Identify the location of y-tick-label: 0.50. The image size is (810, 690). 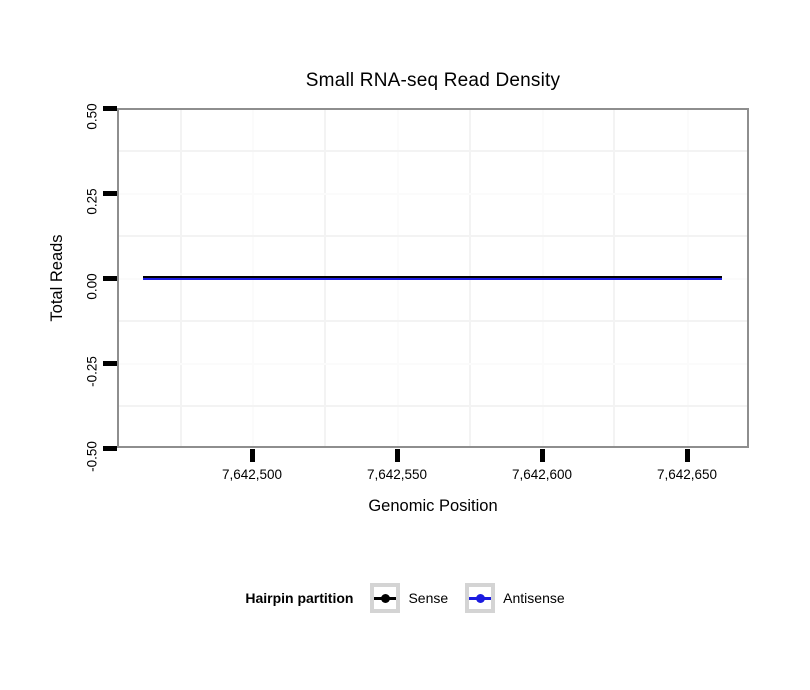
(92, 116).